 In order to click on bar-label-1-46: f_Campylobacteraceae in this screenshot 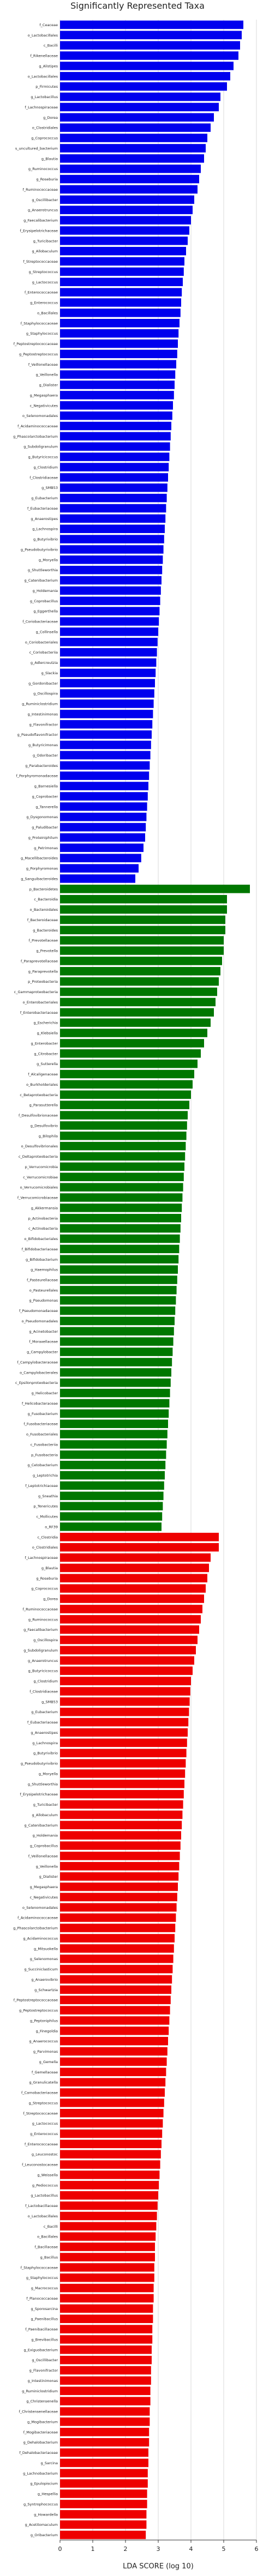, I will do `click(37, 1362)`.